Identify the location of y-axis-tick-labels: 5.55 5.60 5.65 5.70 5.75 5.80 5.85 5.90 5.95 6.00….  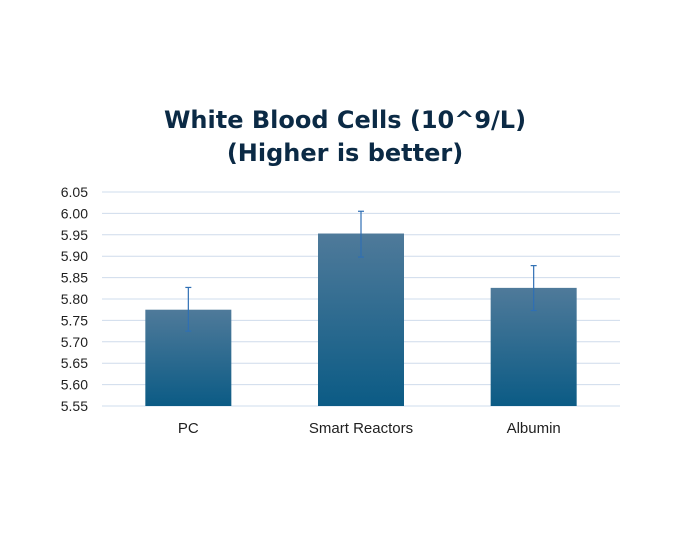
(74, 299).